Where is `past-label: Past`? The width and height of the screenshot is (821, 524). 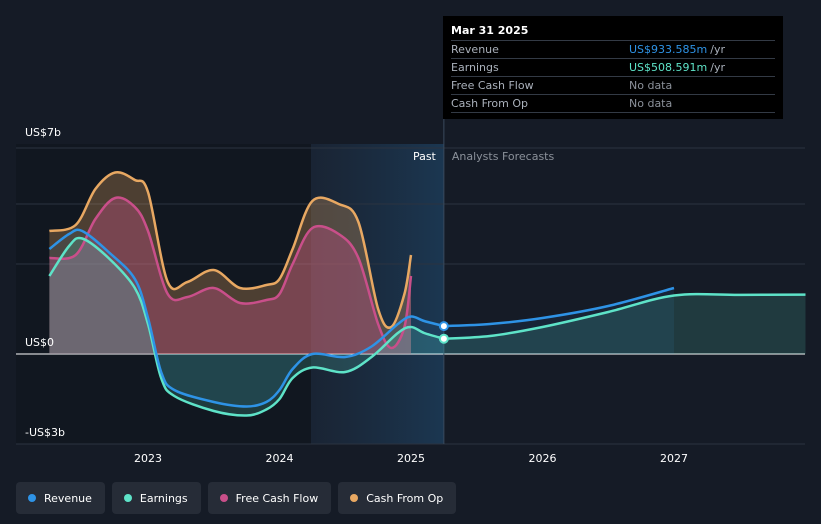 past-label: Past is located at coordinates (425, 156).